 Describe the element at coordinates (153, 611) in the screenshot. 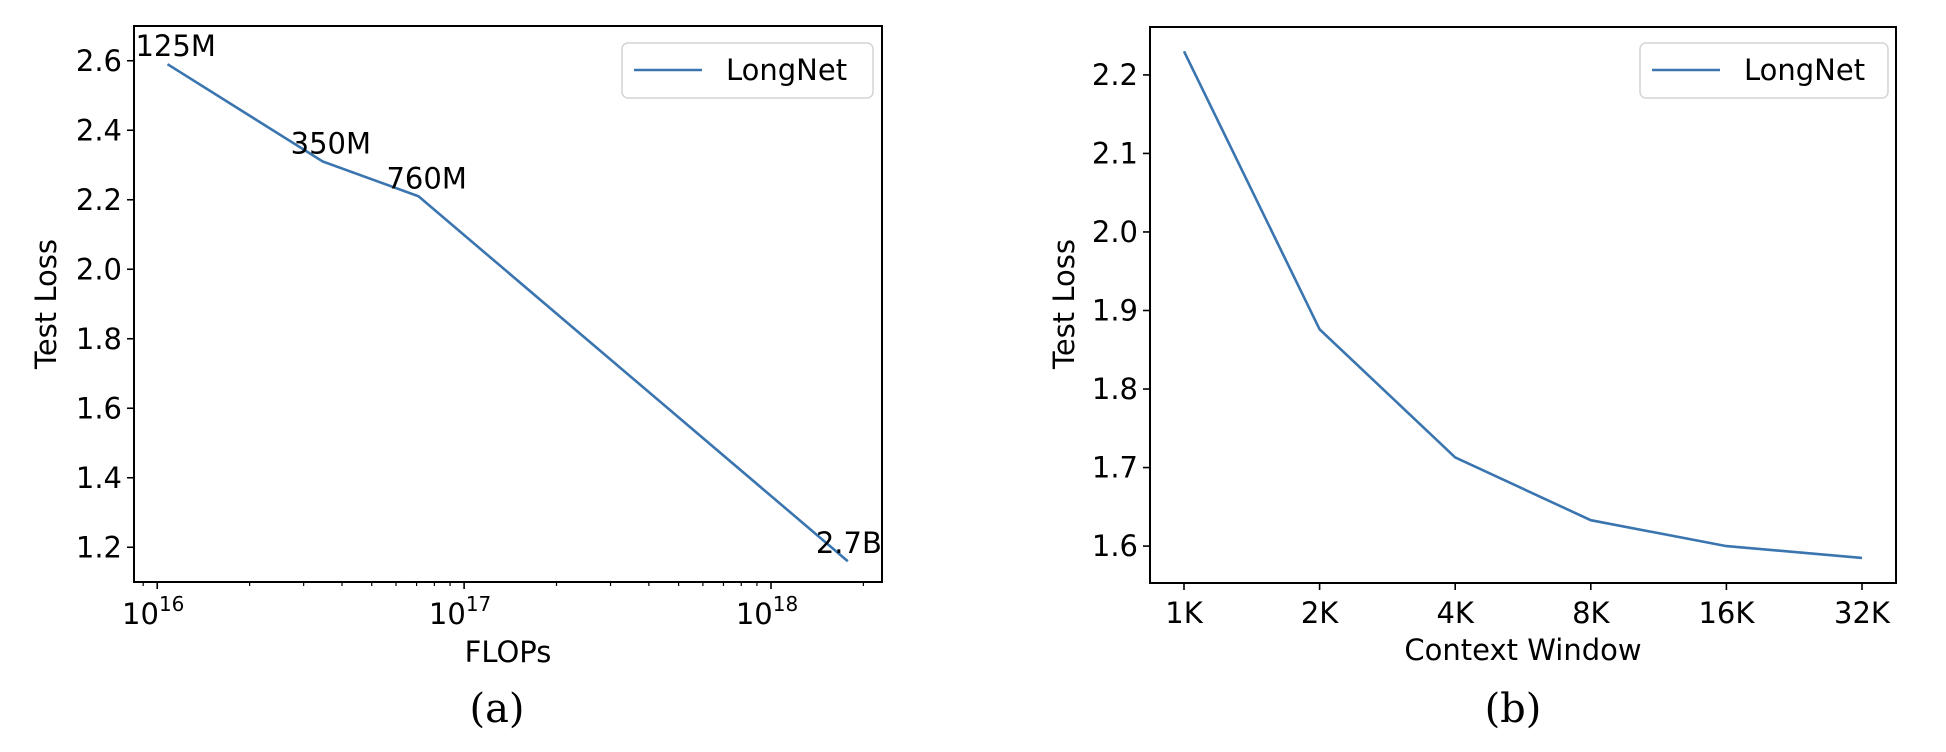

I see `x-tick-label: 1016` at that location.